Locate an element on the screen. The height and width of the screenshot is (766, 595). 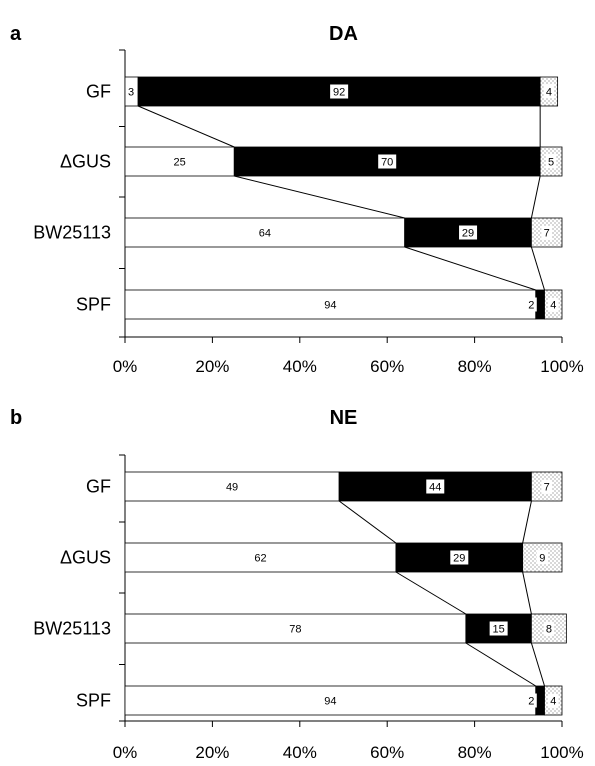
panel-label: b is located at coordinates (16, 418).